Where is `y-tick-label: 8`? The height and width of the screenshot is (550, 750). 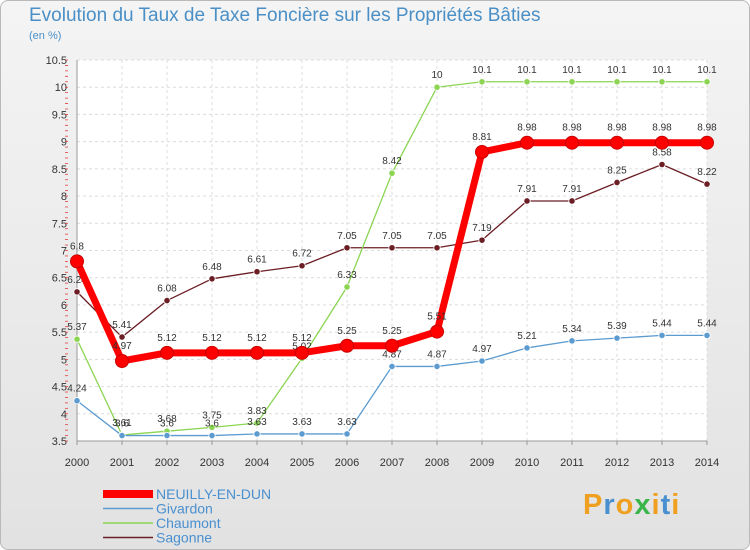 y-tick-label: 8 is located at coordinates (64, 197).